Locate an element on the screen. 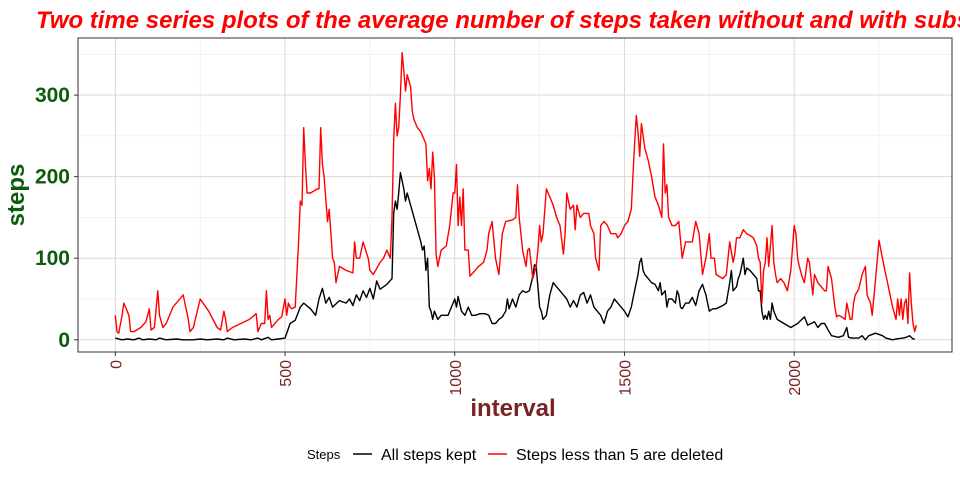 Image resolution: width=960 pixels, height=480 pixels. x-tick-label: 1000 is located at coordinates (456, 378).